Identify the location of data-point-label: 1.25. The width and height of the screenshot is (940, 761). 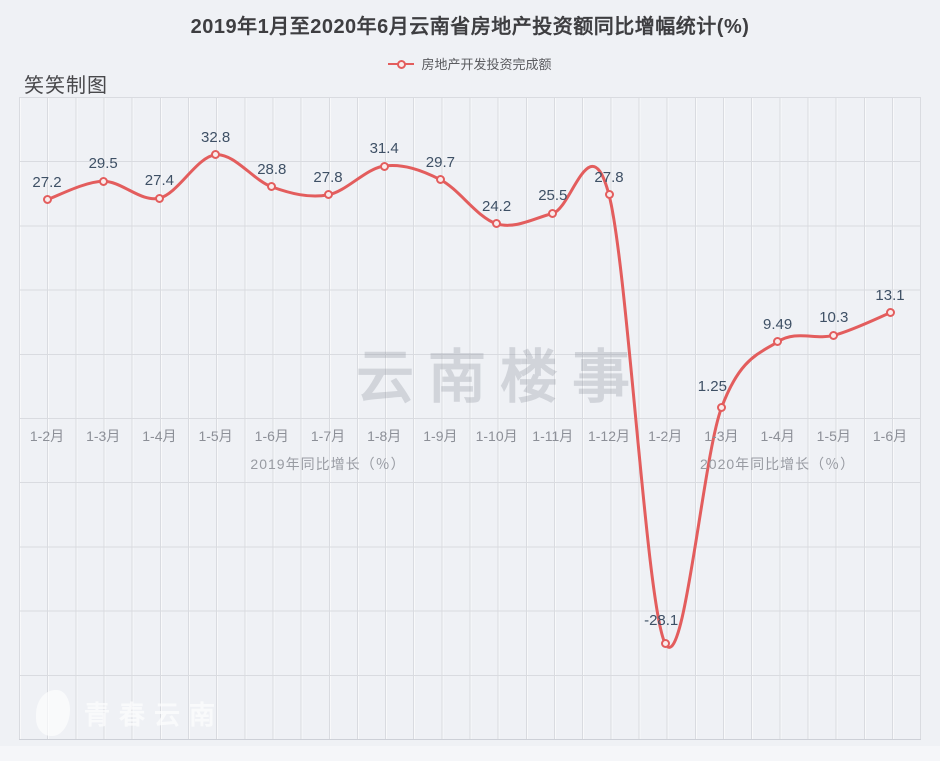
(712, 386).